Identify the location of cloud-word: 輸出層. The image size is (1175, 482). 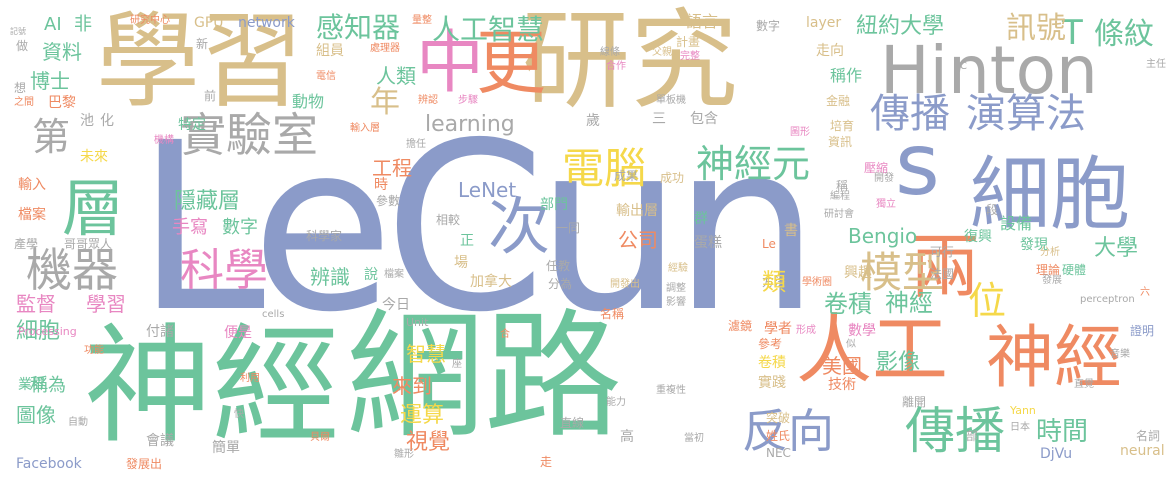
(637, 211).